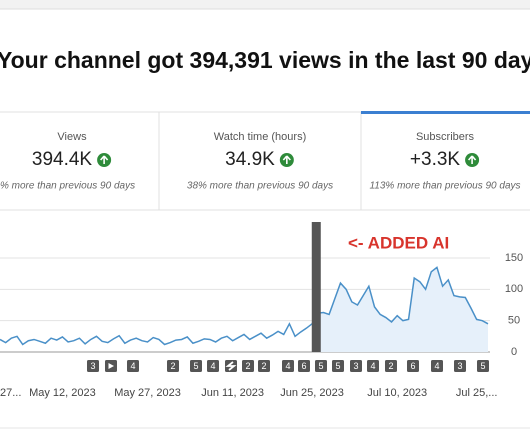 The height and width of the screenshot is (448, 530). I want to click on x-tick-label: May 27, 2023, so click(147, 393).